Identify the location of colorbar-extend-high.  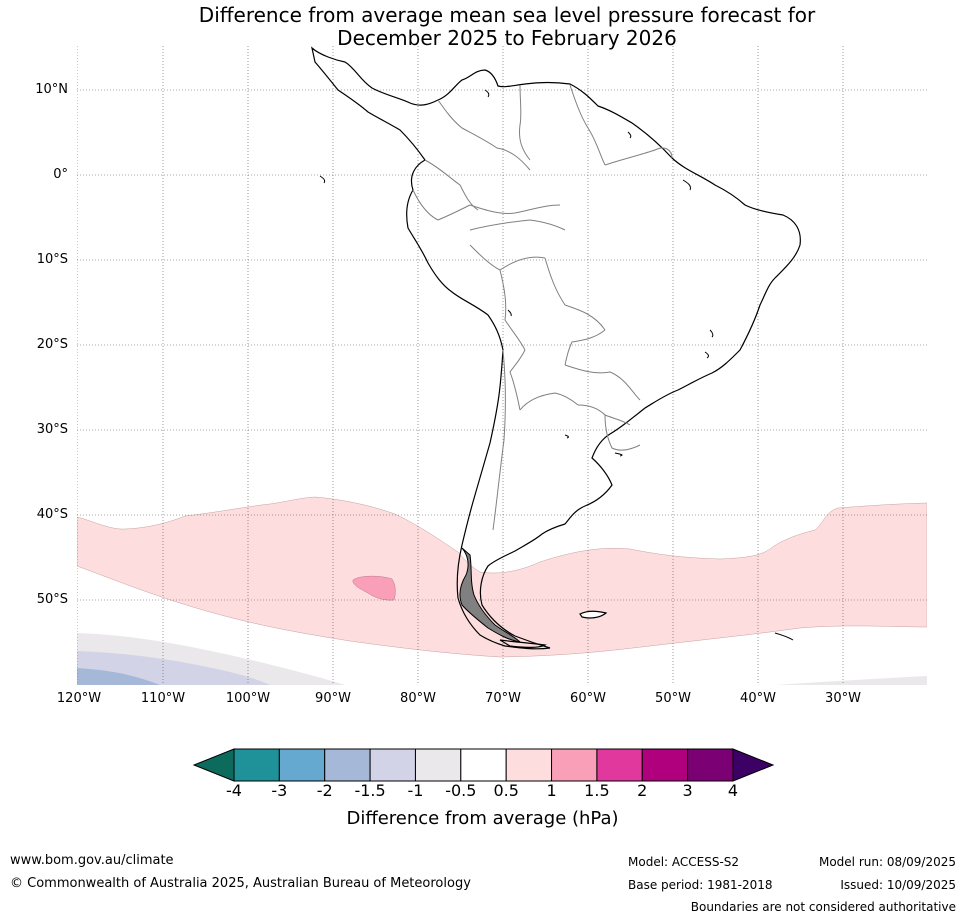
(753, 765).